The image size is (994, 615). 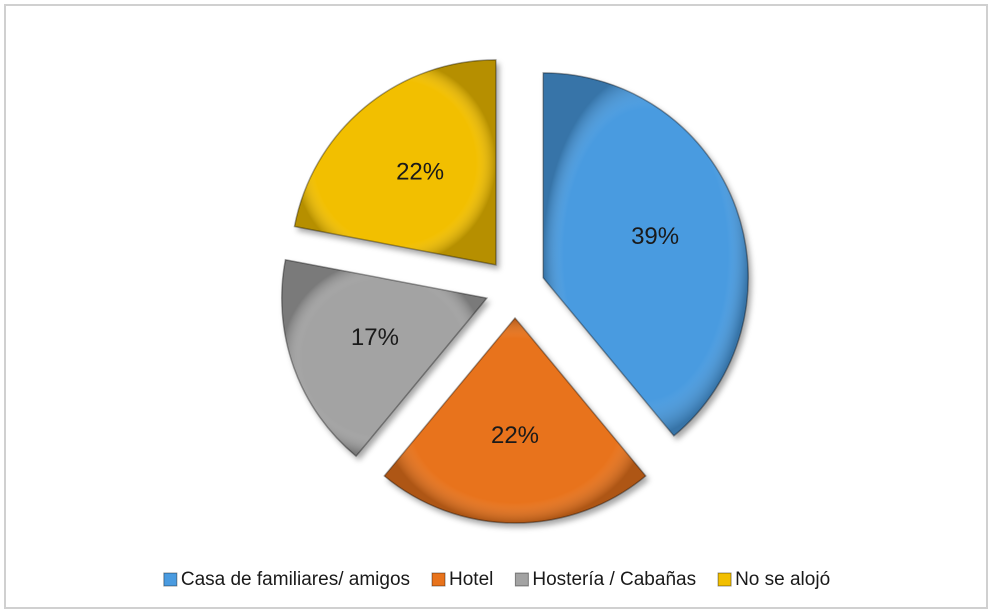 I want to click on legend-item: Hostería / Cabañas, so click(x=605, y=579).